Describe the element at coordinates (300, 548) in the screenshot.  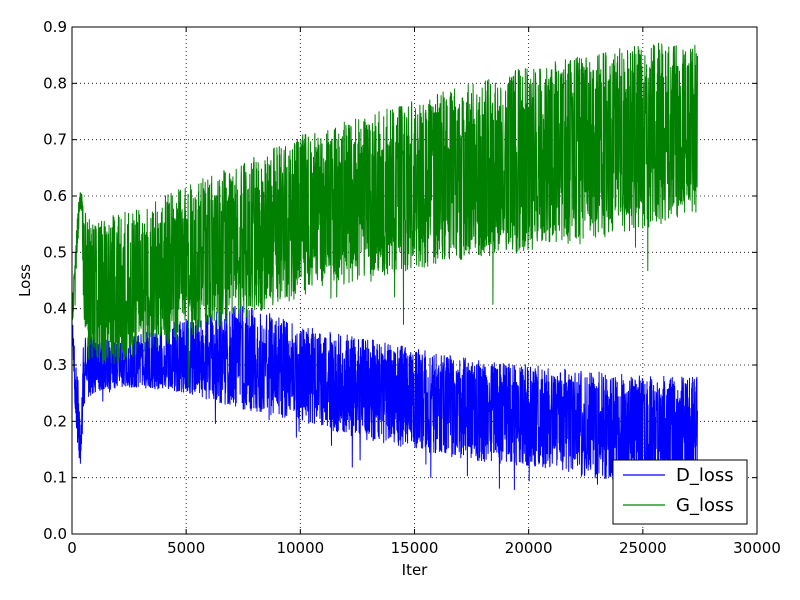
I see `x-tick-label: 10000` at that location.